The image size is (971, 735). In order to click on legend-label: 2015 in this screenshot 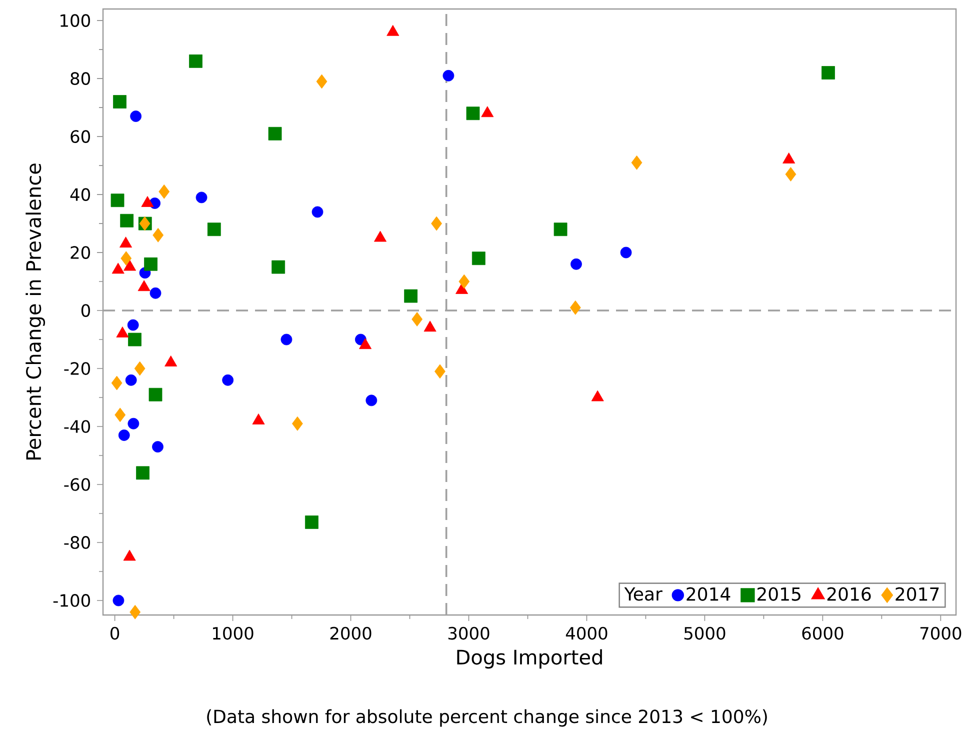, I will do `click(778, 594)`.